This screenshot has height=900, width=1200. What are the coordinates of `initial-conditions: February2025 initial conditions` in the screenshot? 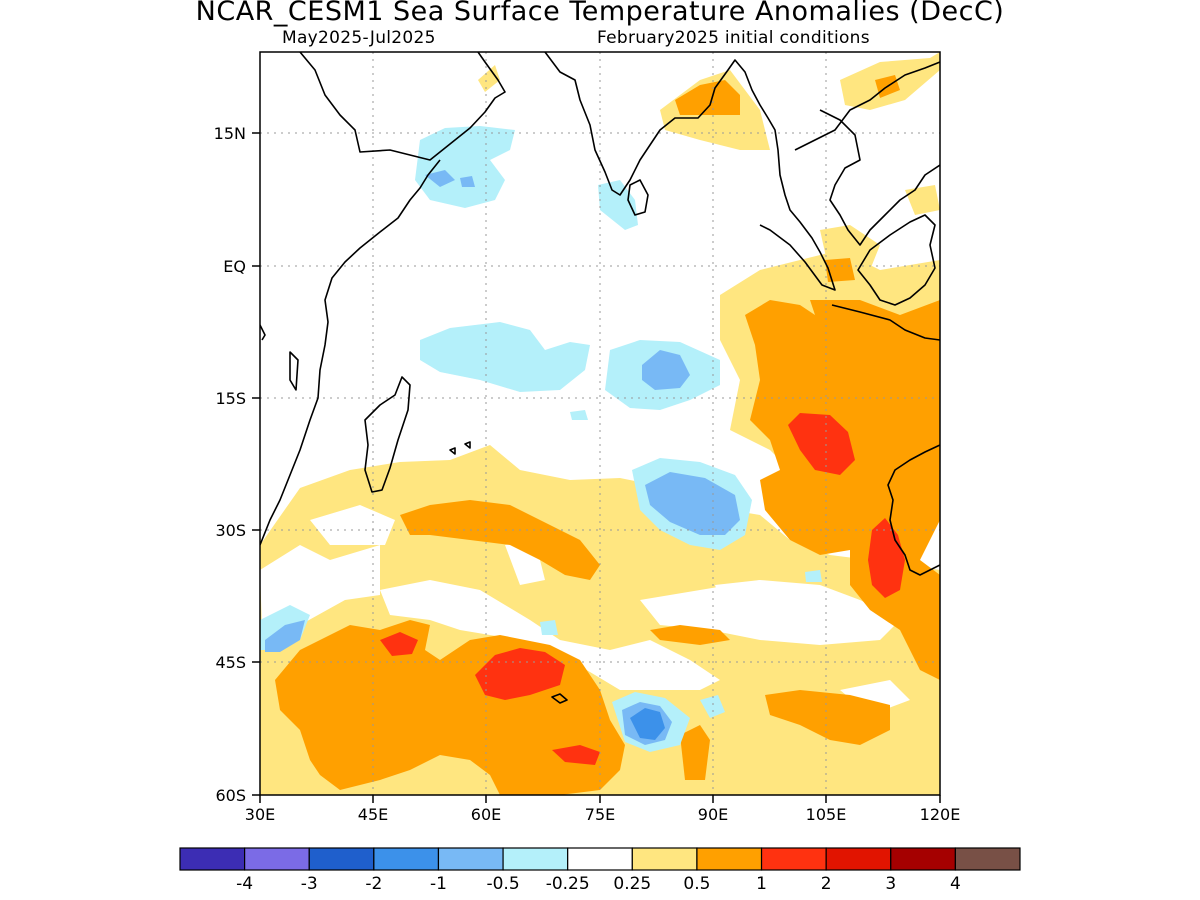 It's located at (733, 38).